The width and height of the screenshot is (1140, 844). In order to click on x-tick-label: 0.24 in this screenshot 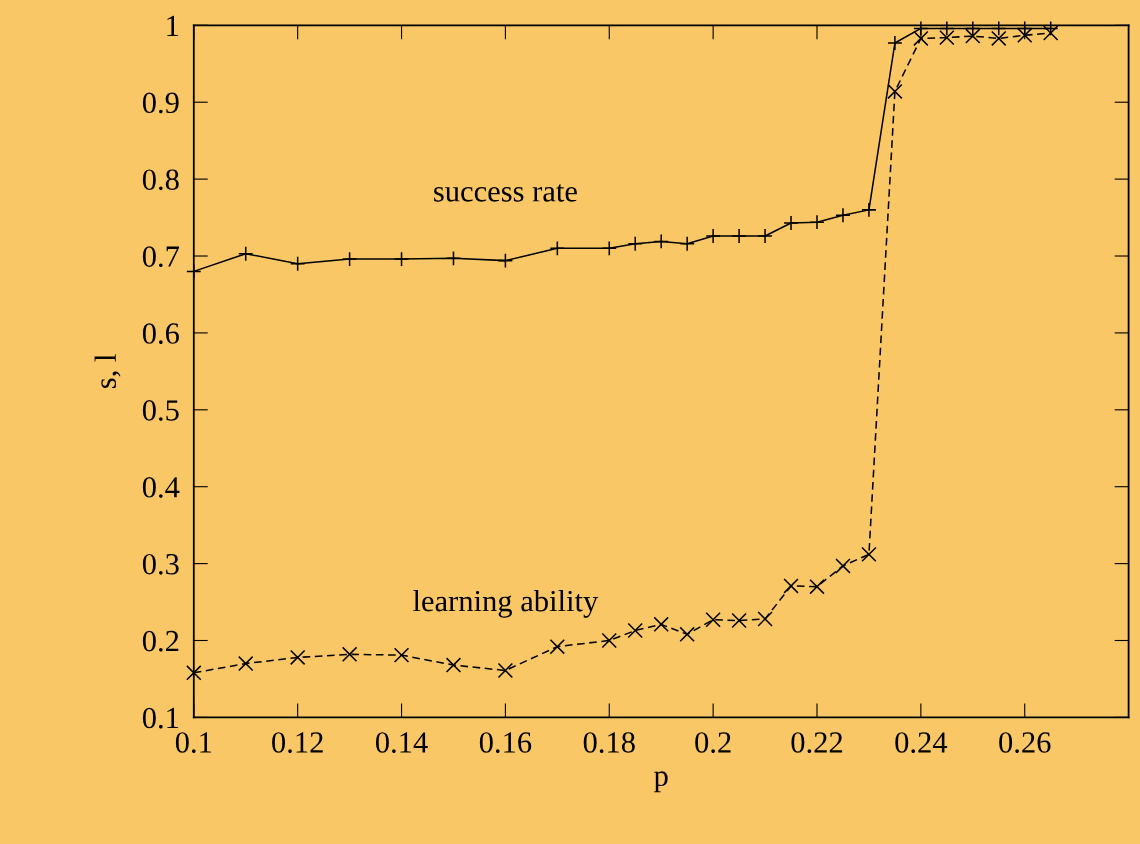, I will do `click(921, 742)`.